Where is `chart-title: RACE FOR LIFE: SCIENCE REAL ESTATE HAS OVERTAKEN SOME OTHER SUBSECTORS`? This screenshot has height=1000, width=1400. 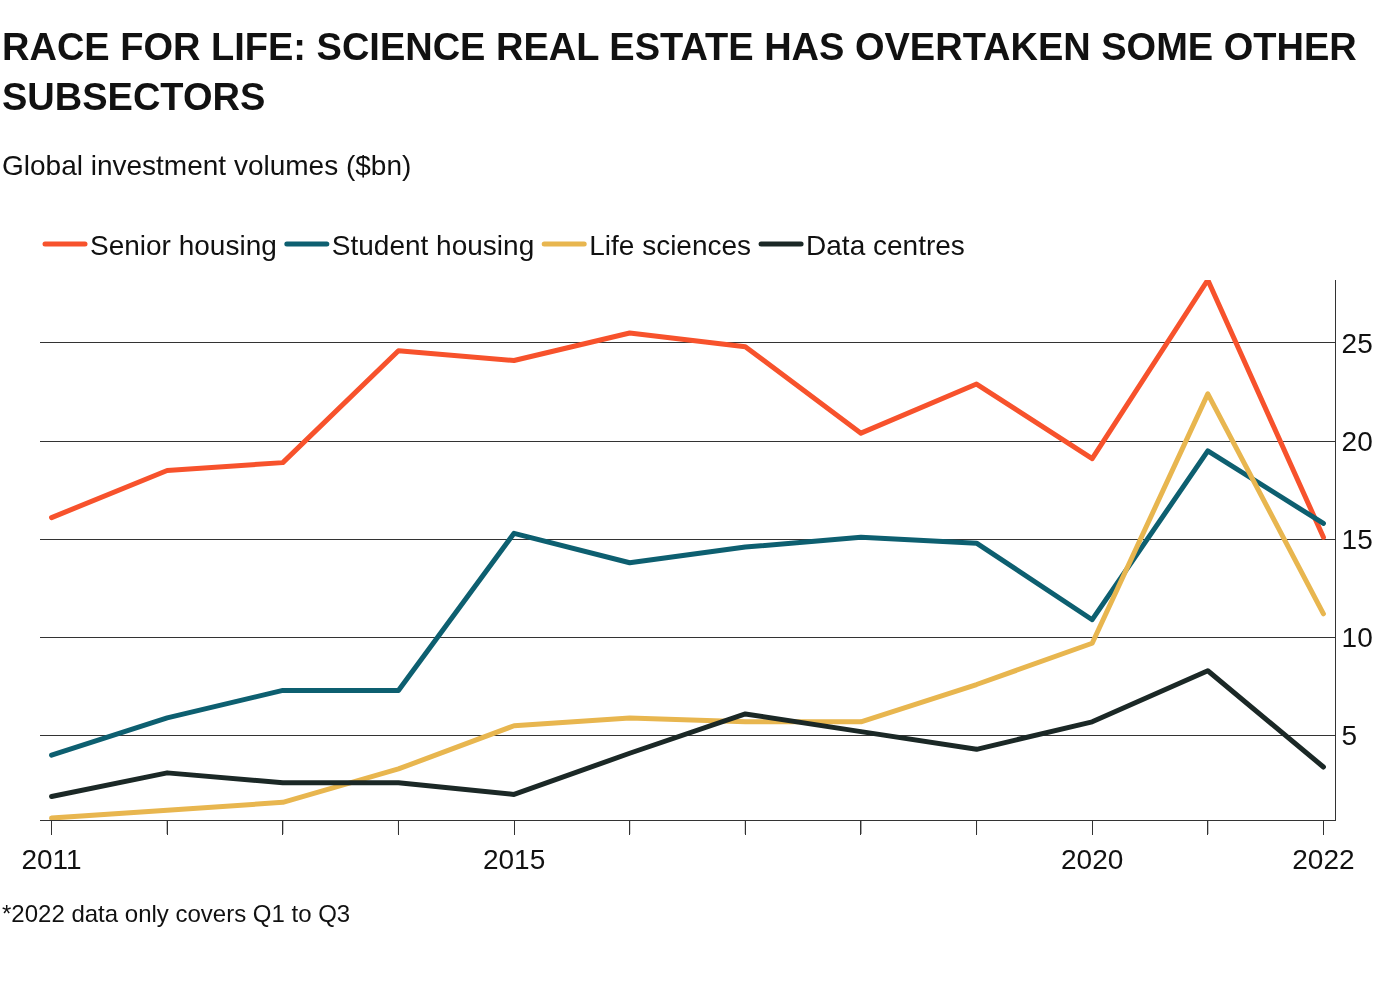
chart-title: RACE FOR LIFE: SCIENCE REAL ESTATE HAS OVERTAKEN SOME OTHER SUBSECTORS is located at coordinates (680, 72).